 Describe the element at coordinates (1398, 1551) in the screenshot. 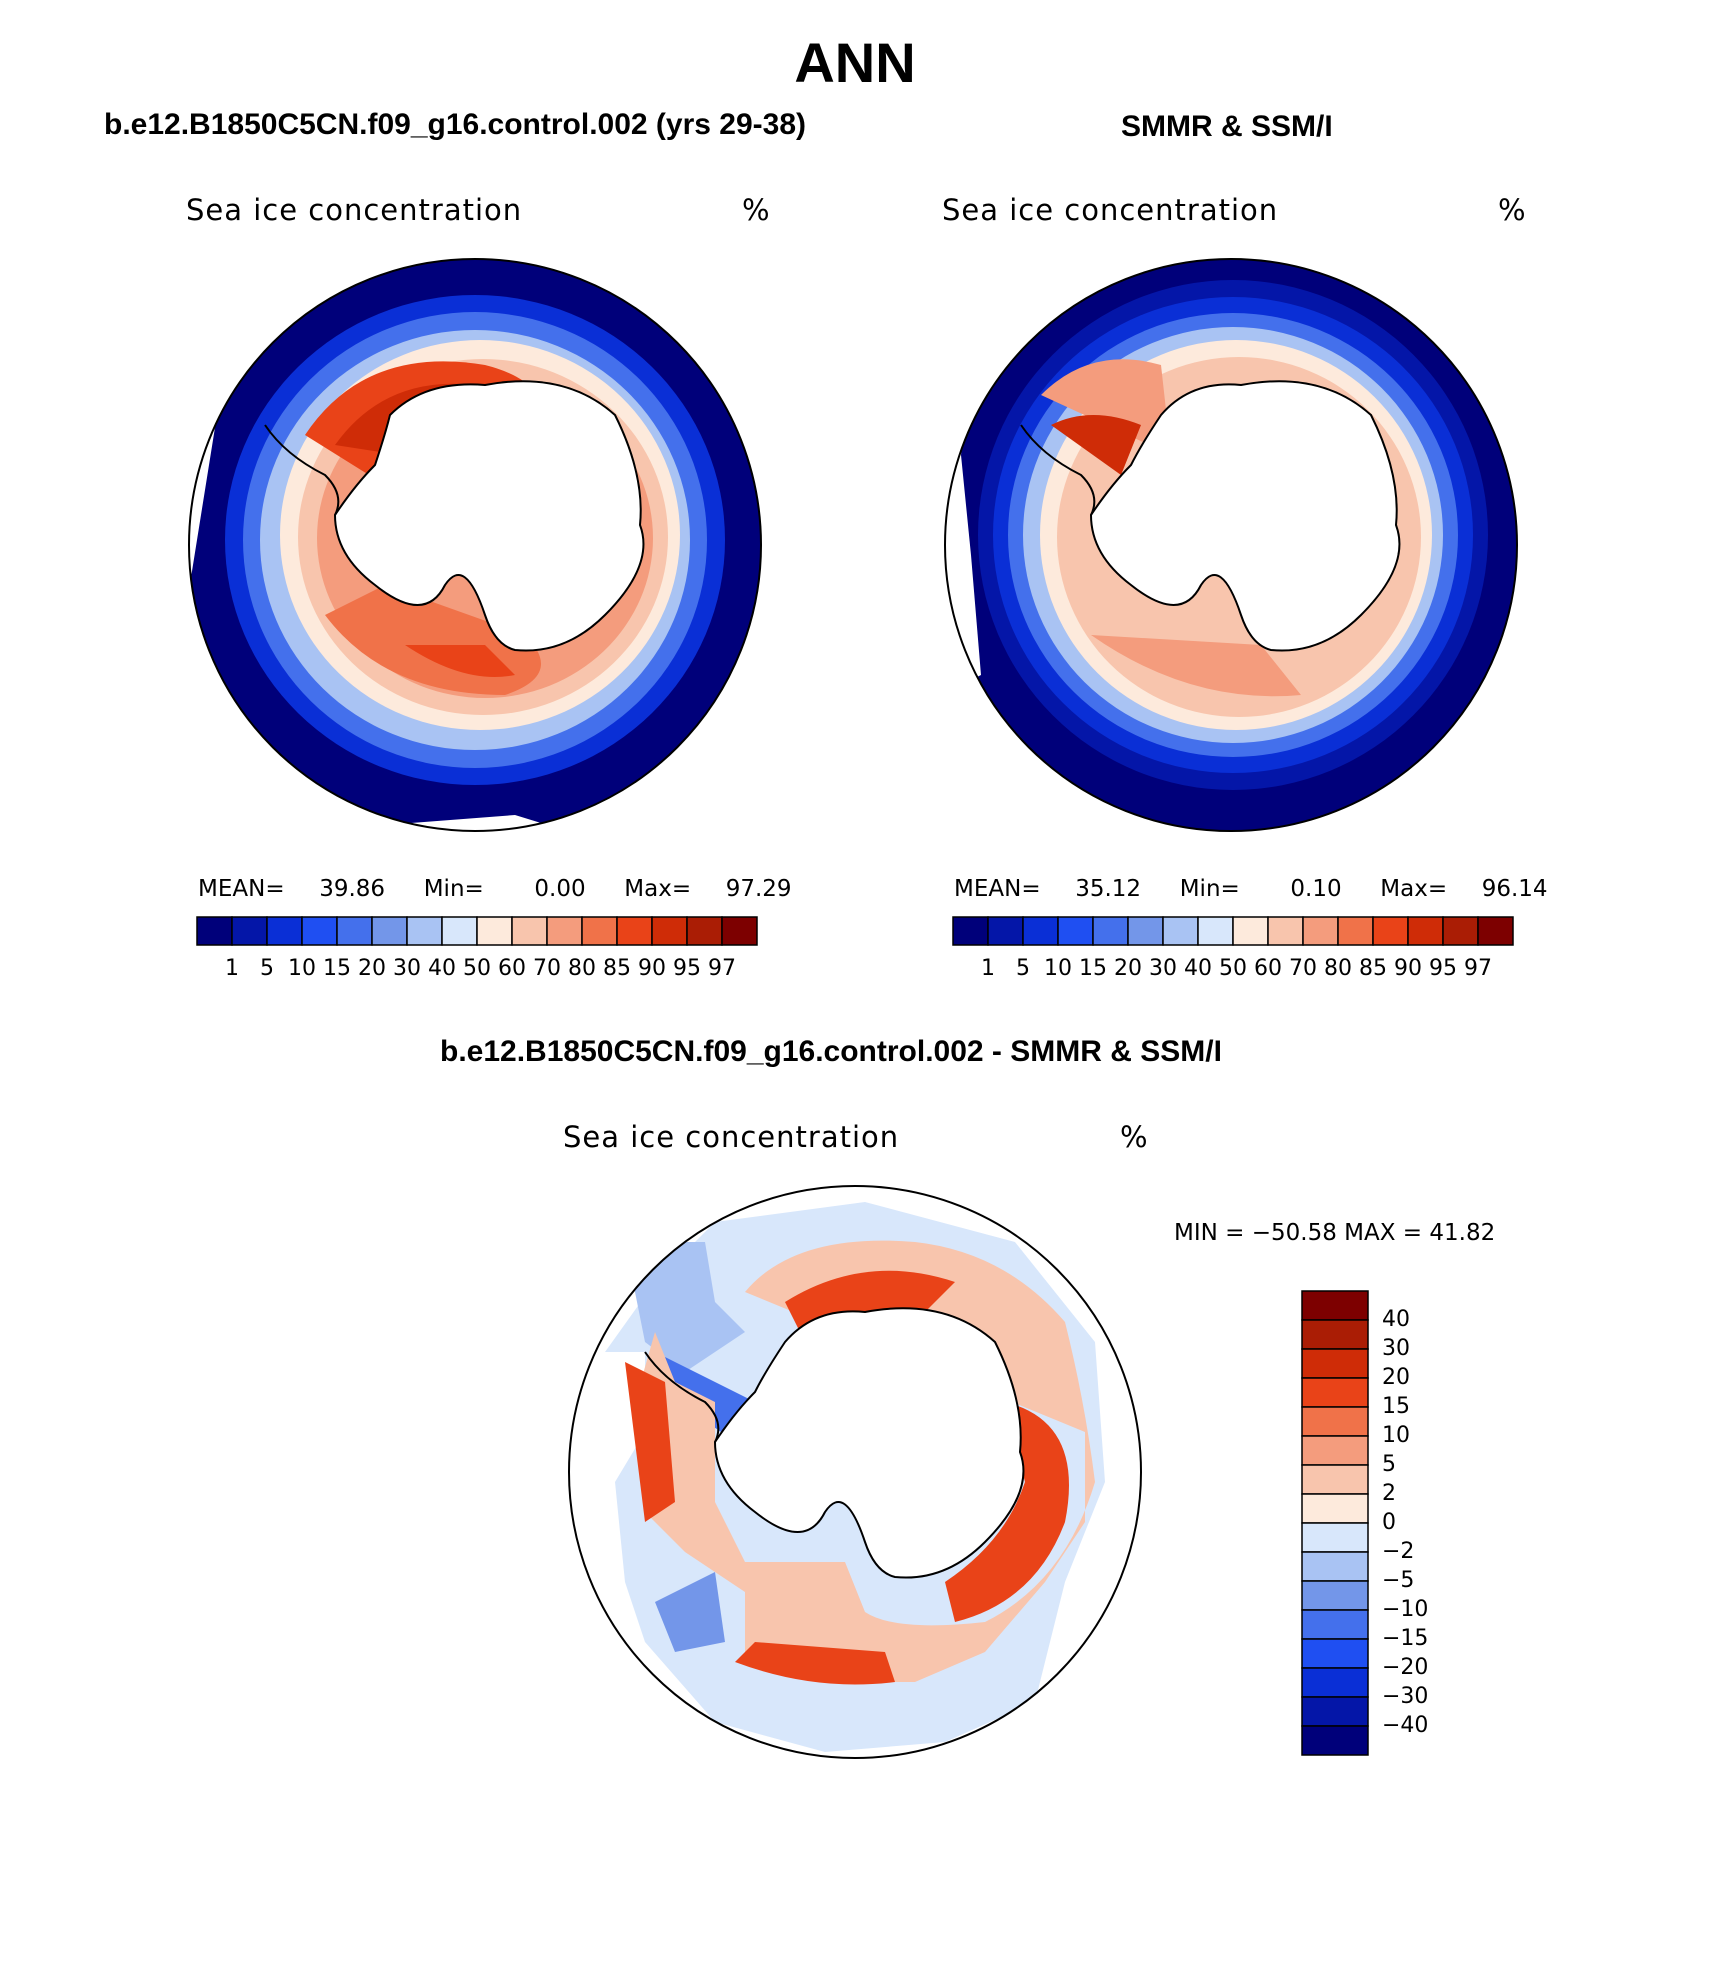

I see `colorbar-tick-label: −2` at that location.